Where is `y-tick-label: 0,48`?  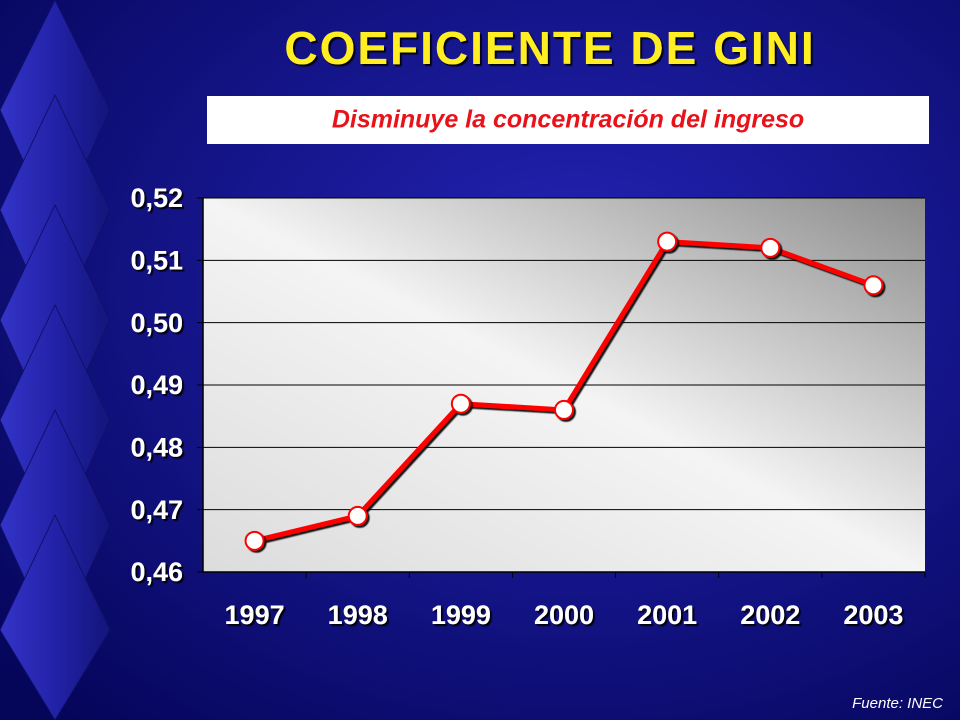
y-tick-label: 0,48 is located at coordinates (156, 447).